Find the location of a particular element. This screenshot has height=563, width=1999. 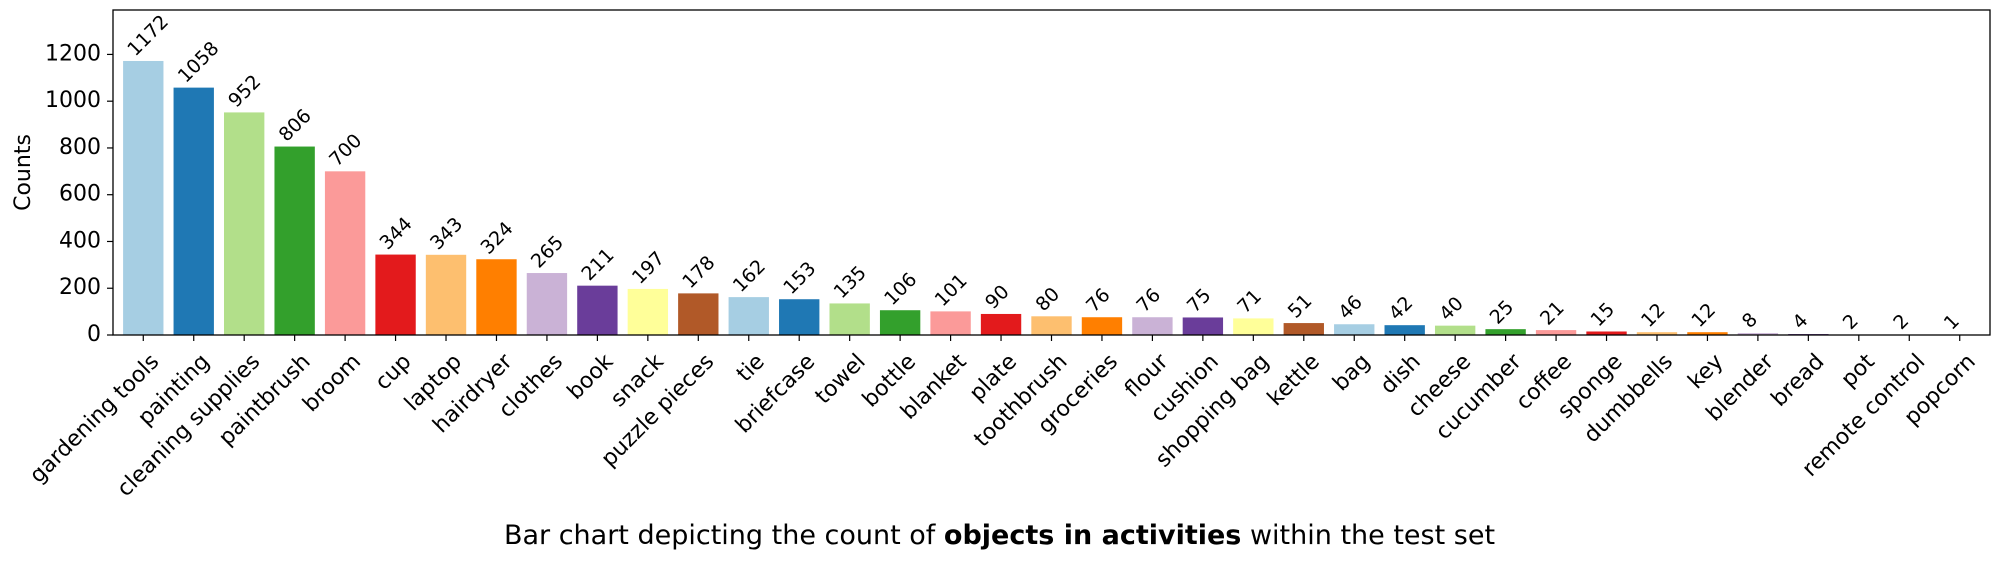

bar-bottle is located at coordinates (900, 322).